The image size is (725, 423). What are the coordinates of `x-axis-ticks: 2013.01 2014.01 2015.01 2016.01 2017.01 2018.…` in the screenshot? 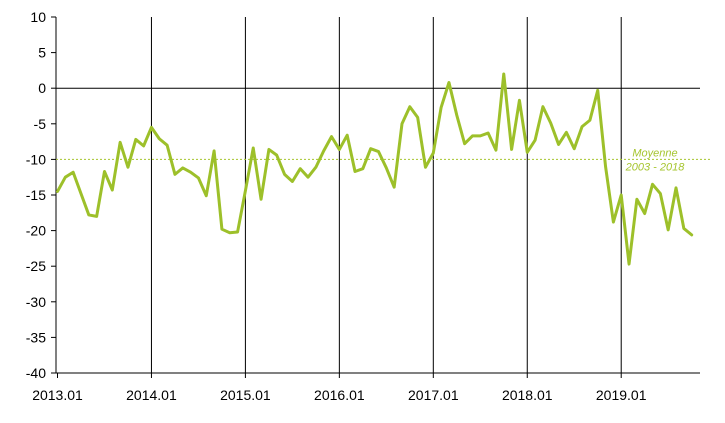 It's located at (339, 388).